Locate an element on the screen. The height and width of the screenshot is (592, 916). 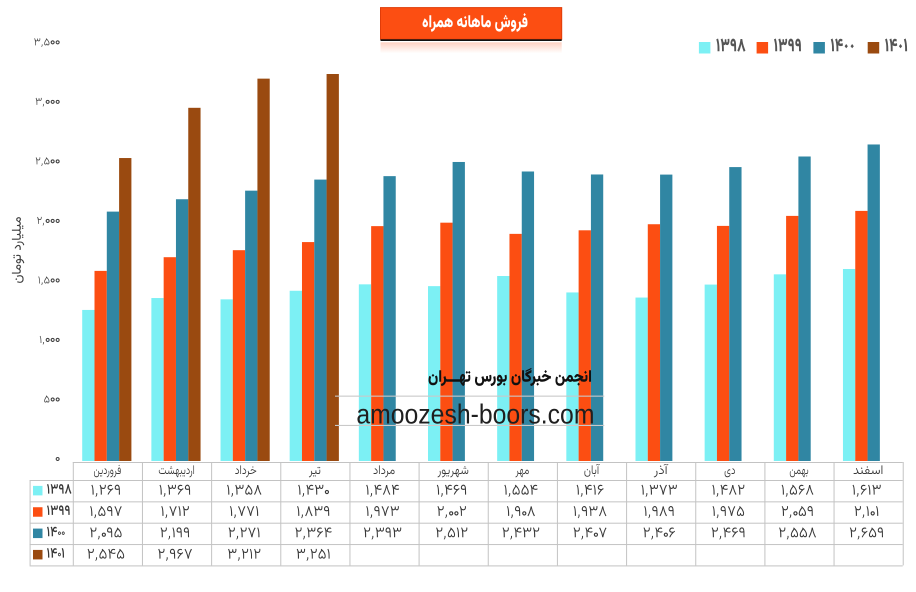
svg-text: amoozesh-boors.com is located at coordinates (475, 414).